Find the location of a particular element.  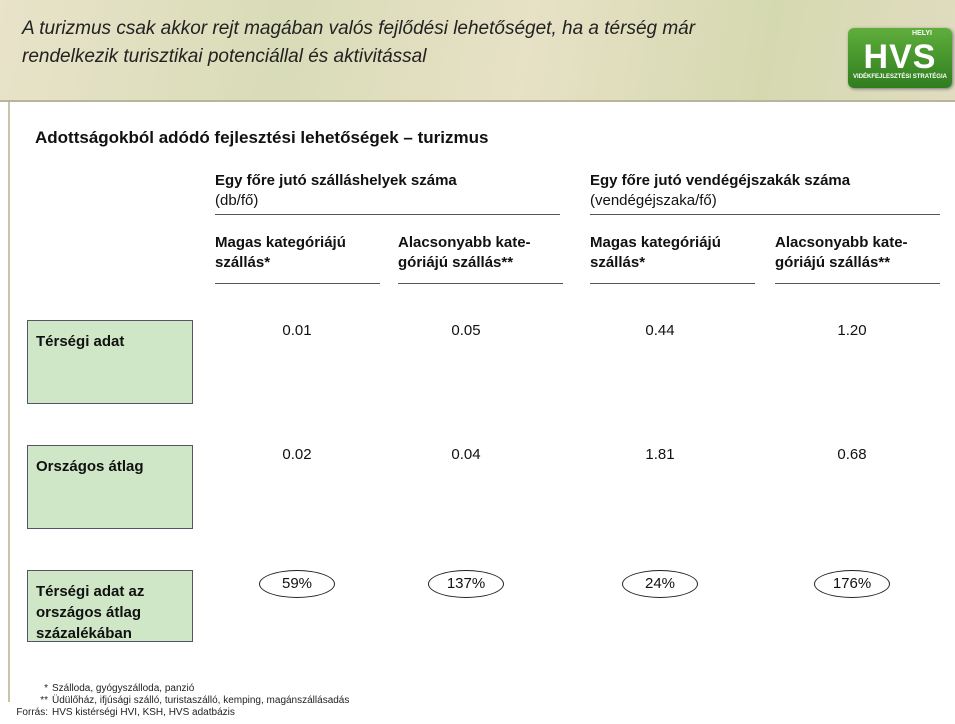

frame is located at coordinates (9, 402).